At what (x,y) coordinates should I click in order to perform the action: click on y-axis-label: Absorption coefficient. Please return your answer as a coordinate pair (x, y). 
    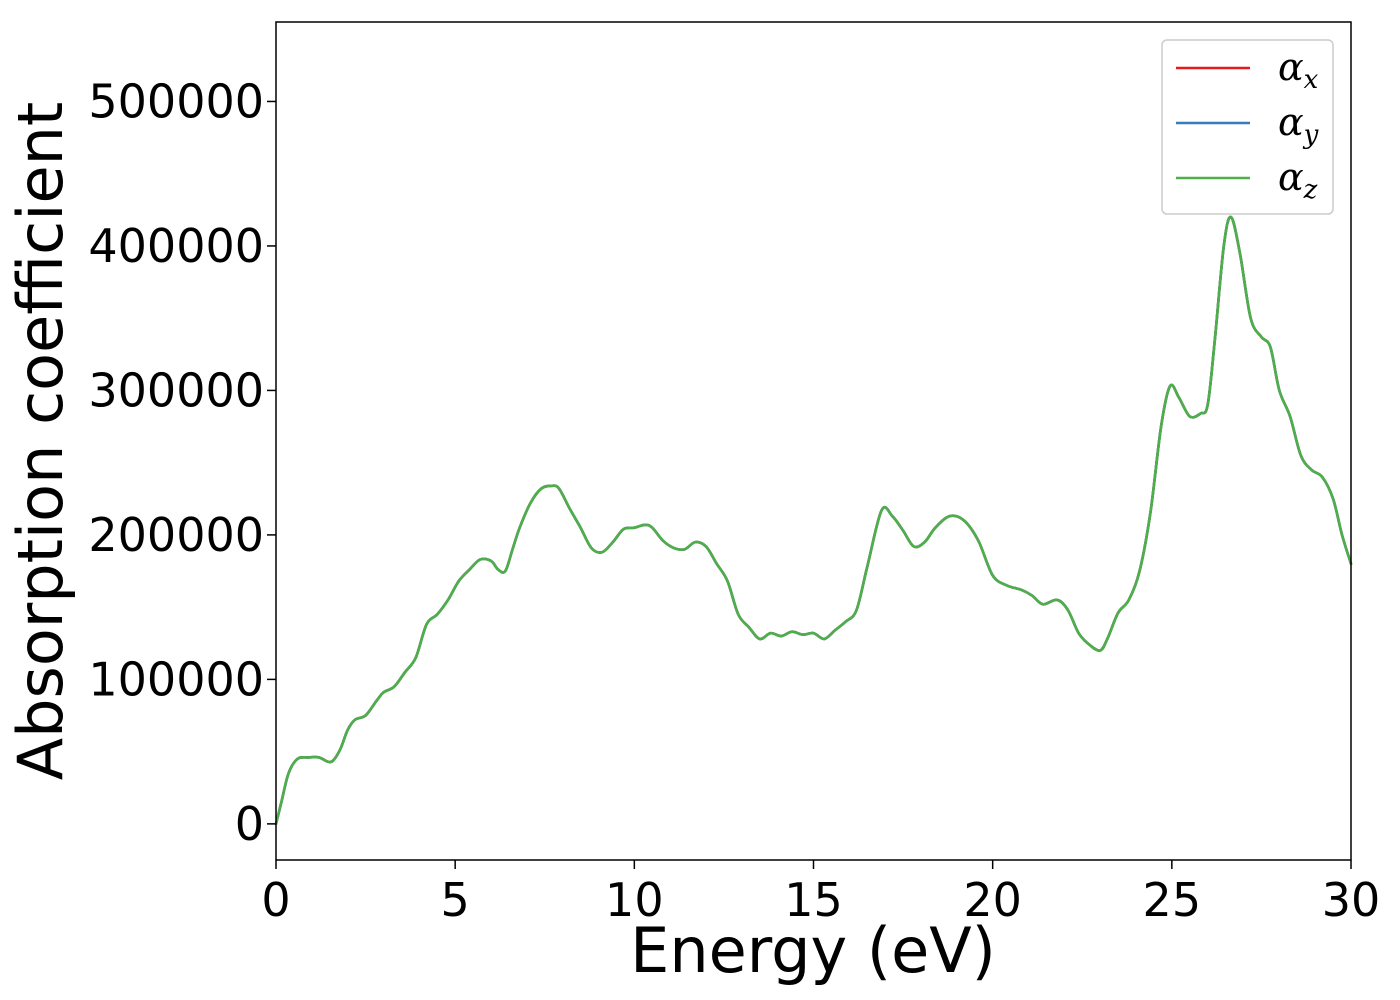
    Looking at the image, I should click on (40, 441).